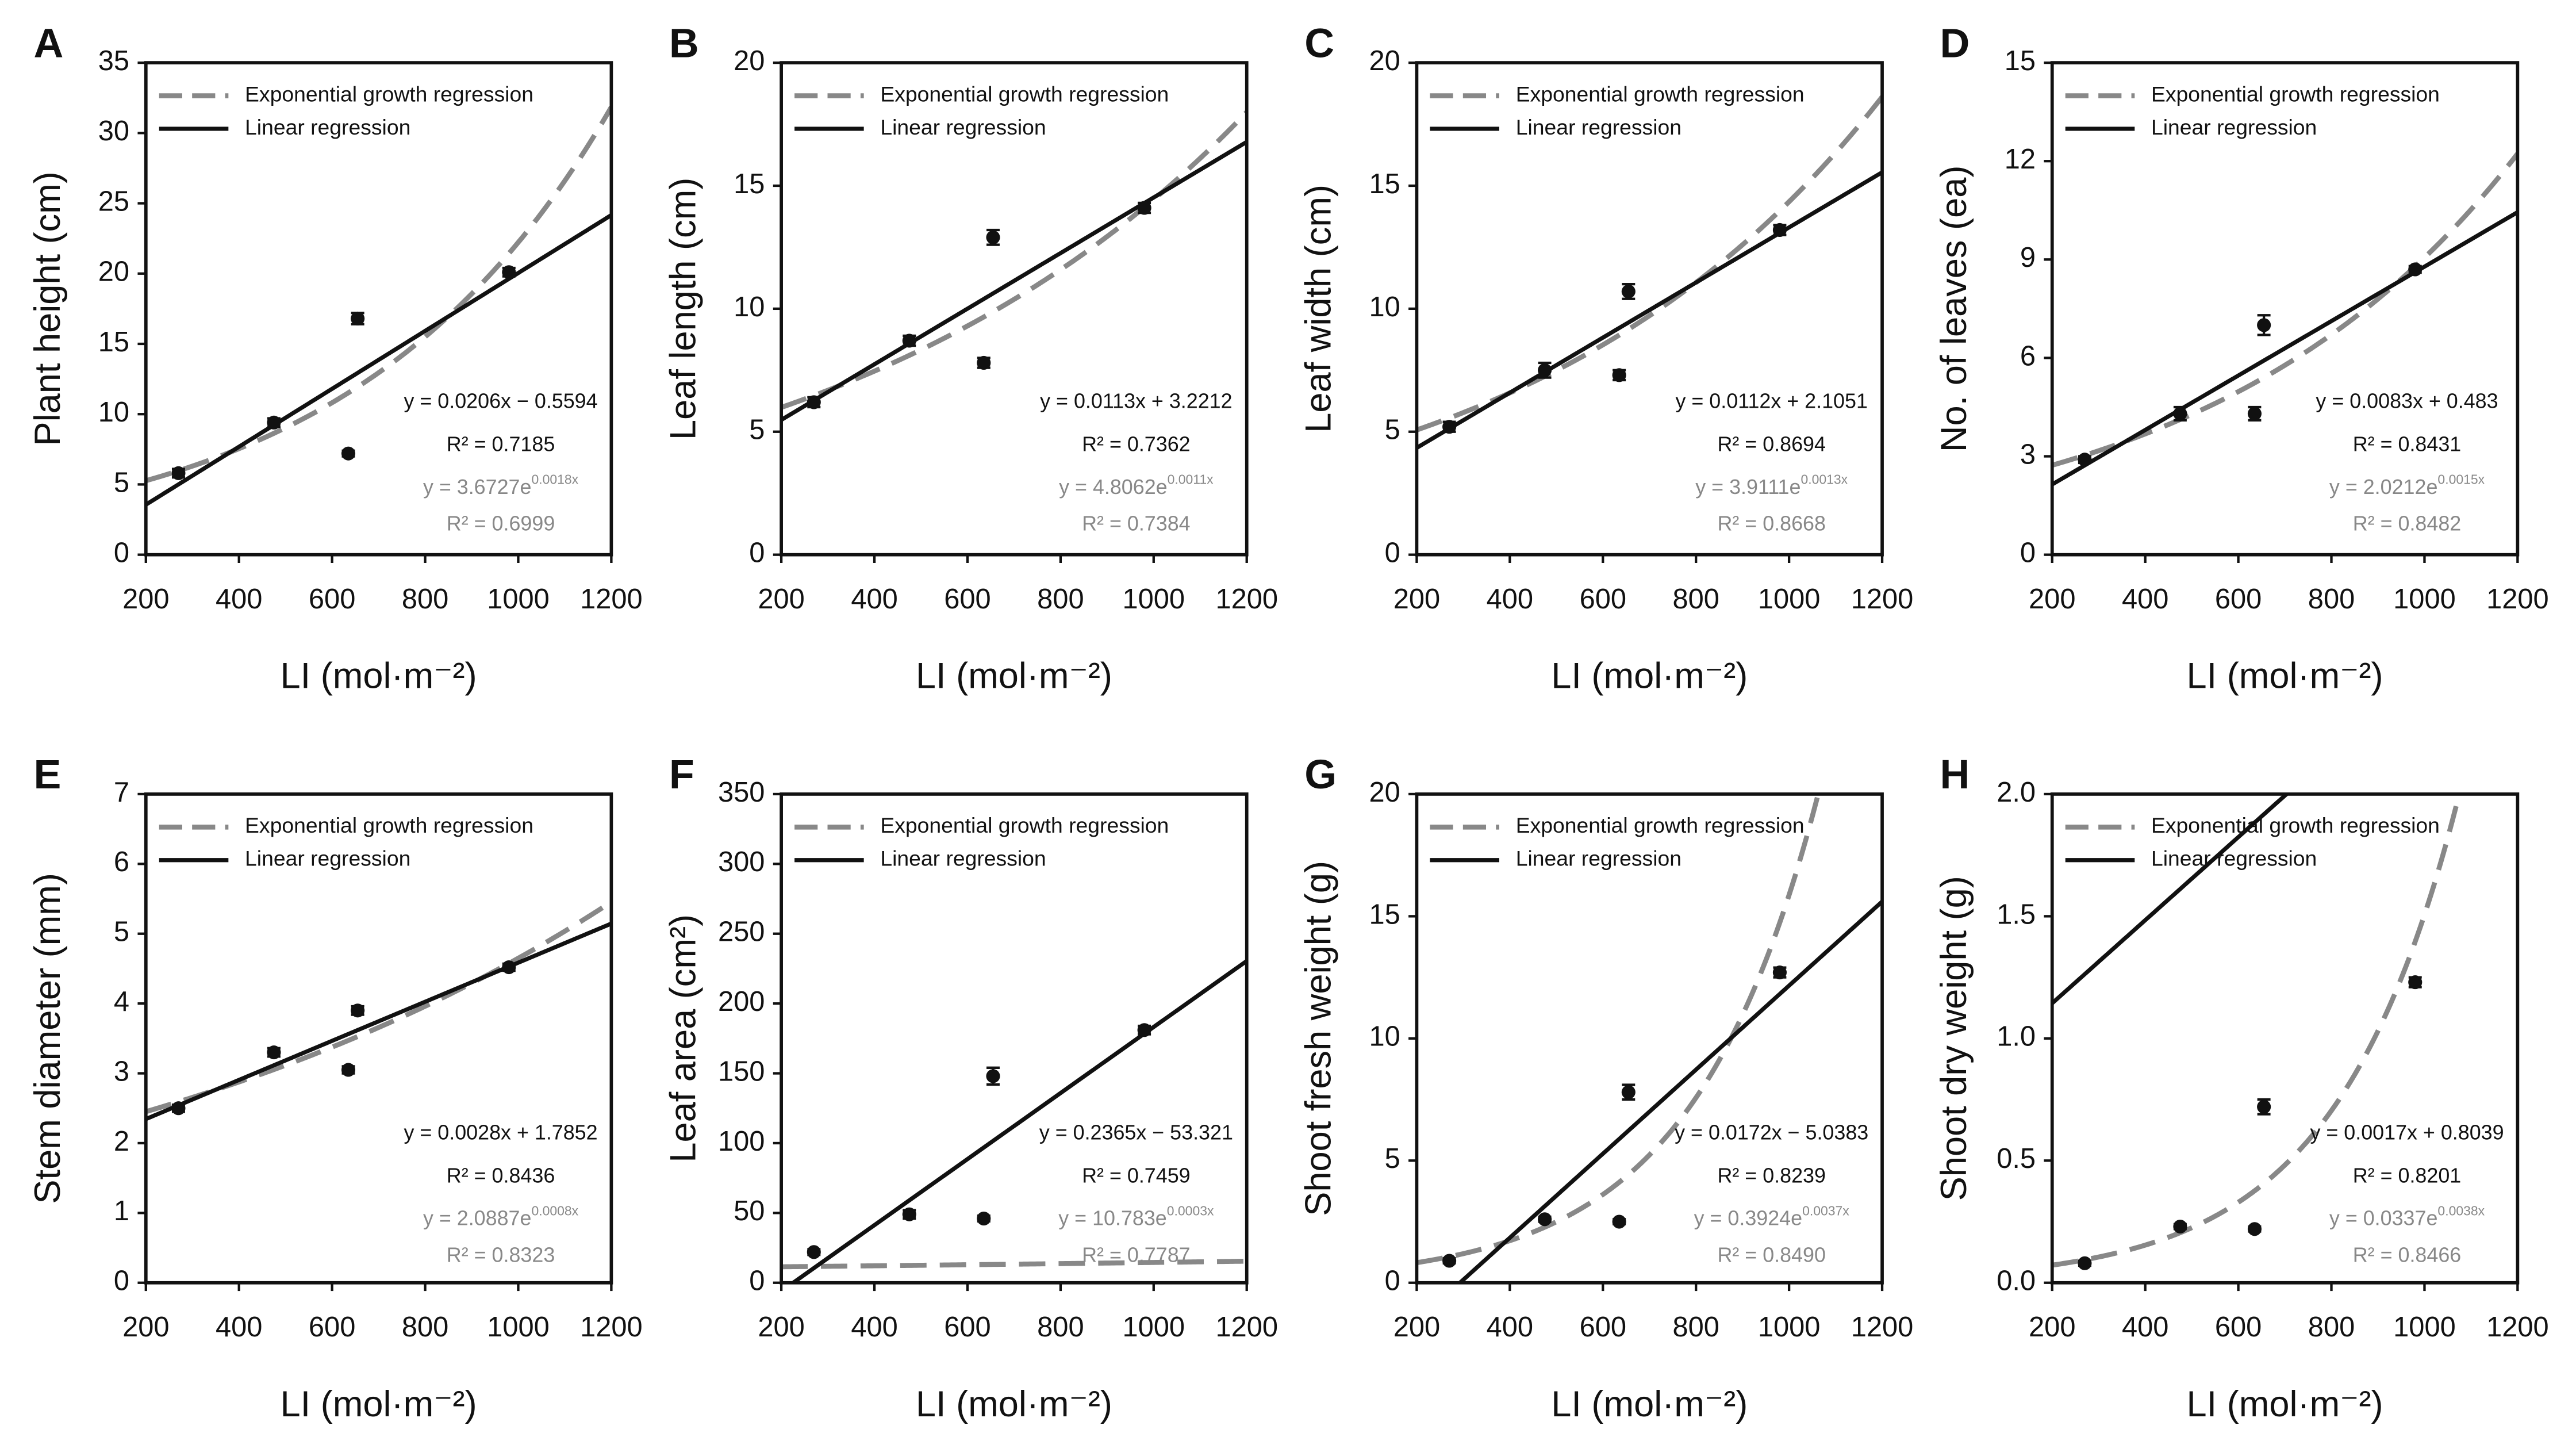 The width and height of the screenshot is (2576, 1433). I want to click on r-squared: R² = 0.7362, so click(1136, 444).